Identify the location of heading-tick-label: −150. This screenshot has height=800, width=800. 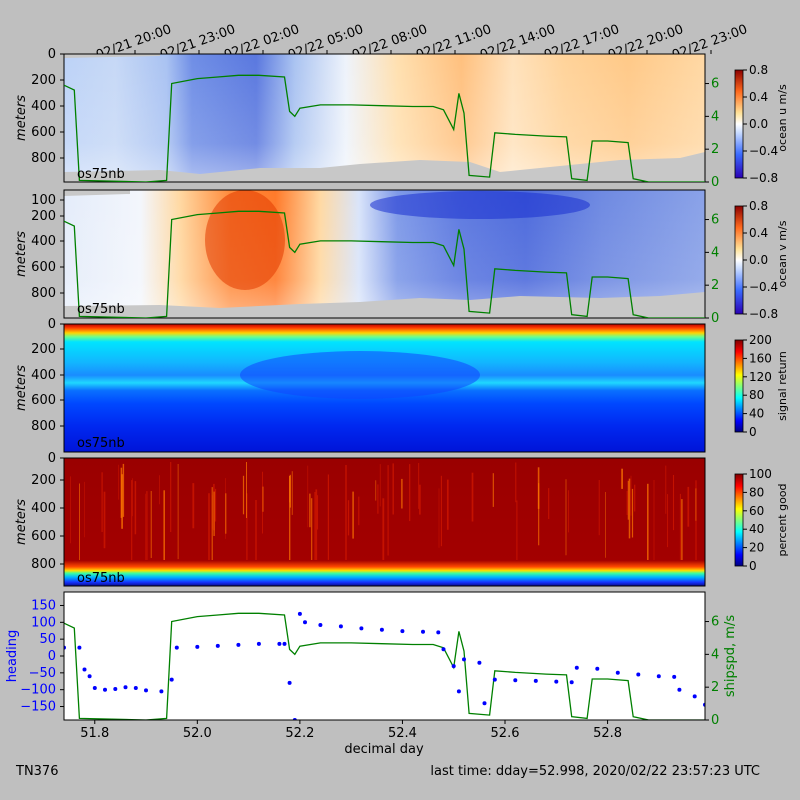
(38, 707).